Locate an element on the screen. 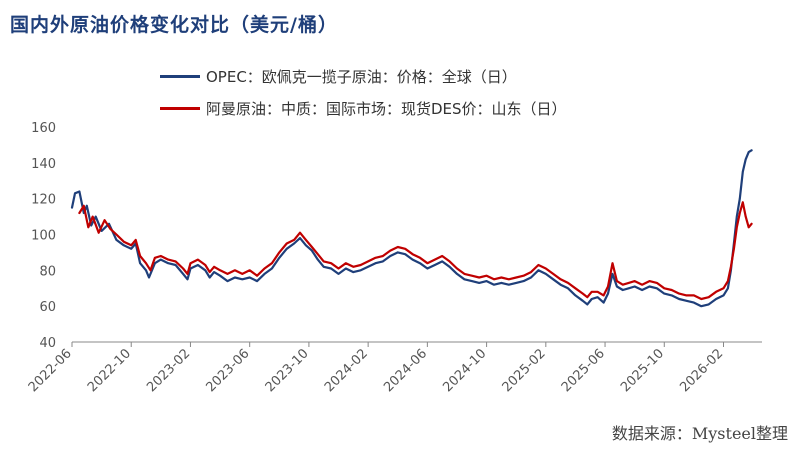  legend-item-oman: 阿曼原油：中质：国际市场：现货DES价：山东（日） is located at coordinates (363, 108).